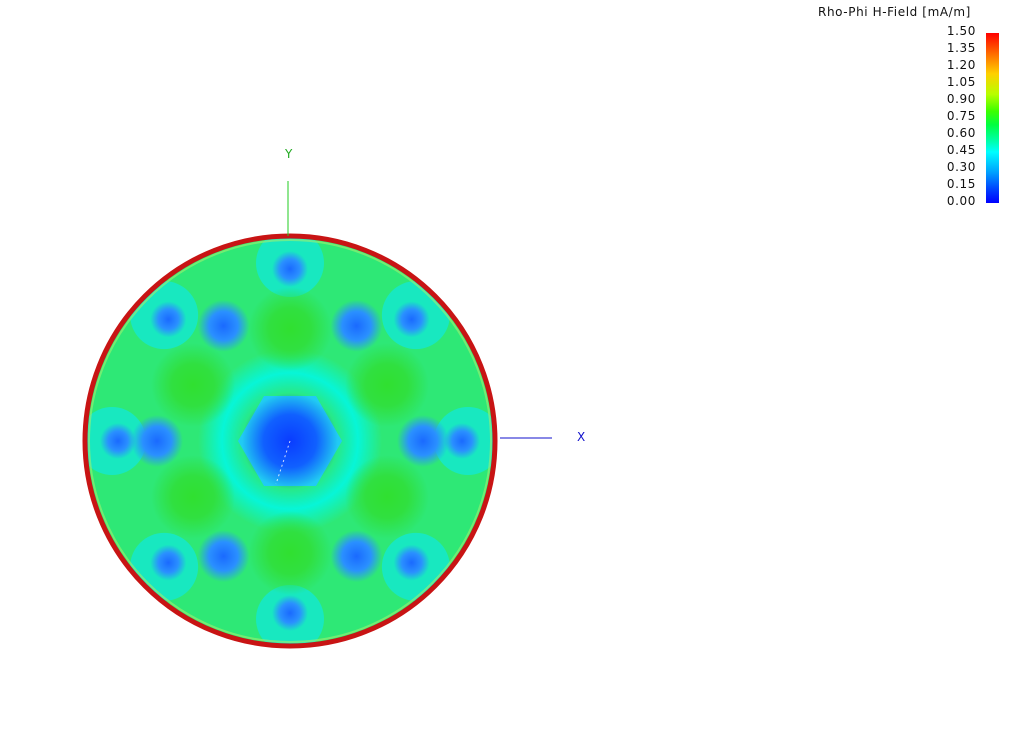  What do you see at coordinates (961, 65) in the screenshot?
I see `colorbar-tick: 1.20` at bounding box center [961, 65].